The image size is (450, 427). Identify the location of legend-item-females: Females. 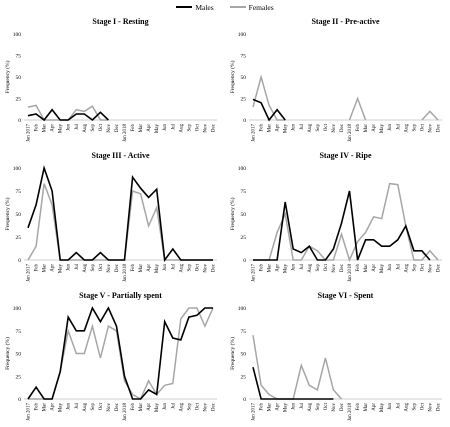
(251, 7).